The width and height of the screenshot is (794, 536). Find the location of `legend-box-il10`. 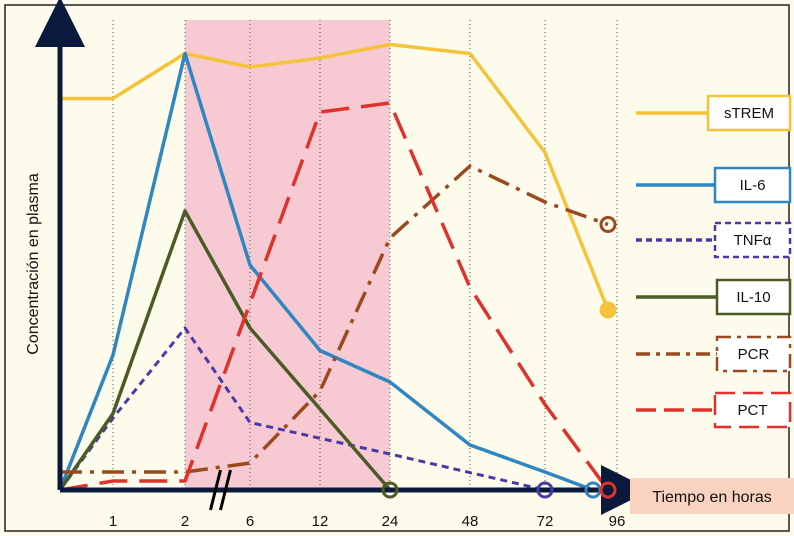

legend-box-il10 is located at coordinates (753, 297).